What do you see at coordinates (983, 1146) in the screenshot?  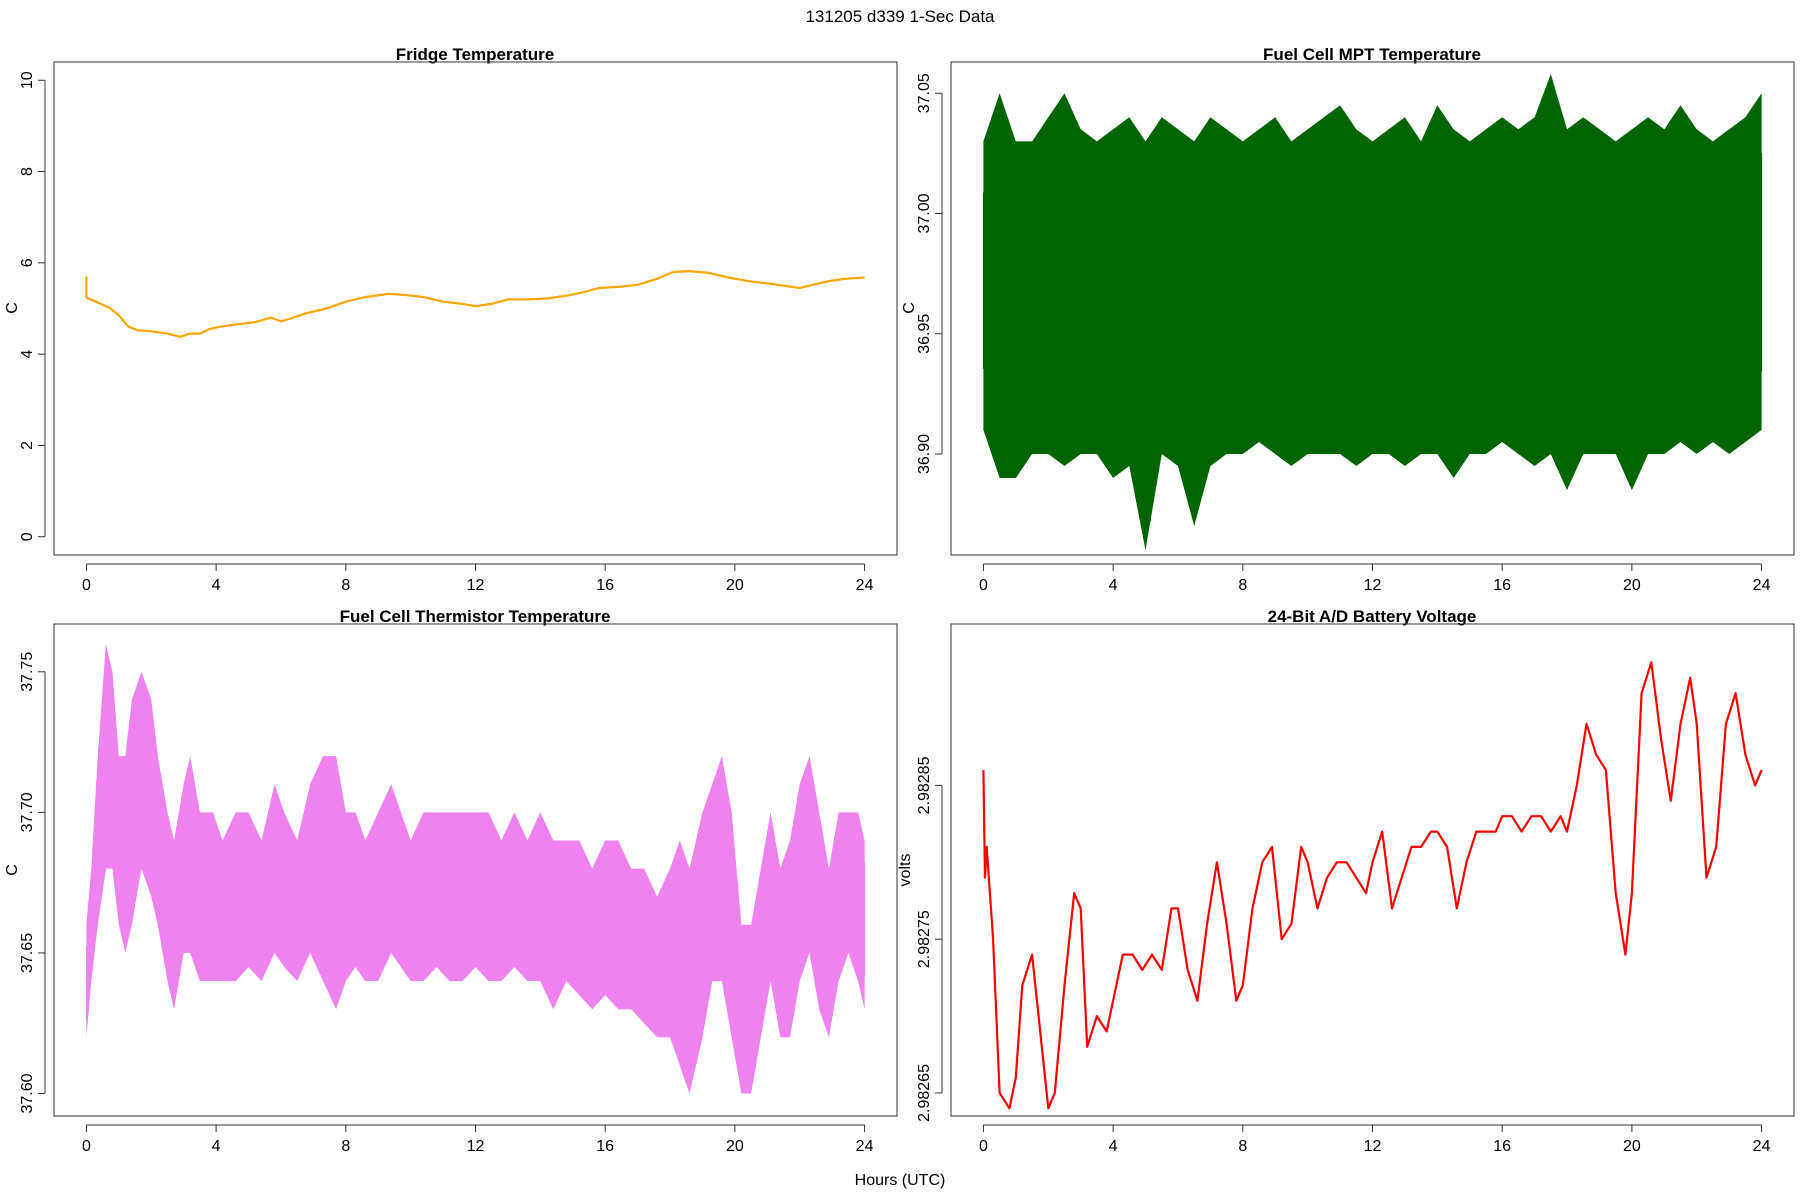 I see `panel-battery-voltage-xtick-label: 0` at bounding box center [983, 1146].